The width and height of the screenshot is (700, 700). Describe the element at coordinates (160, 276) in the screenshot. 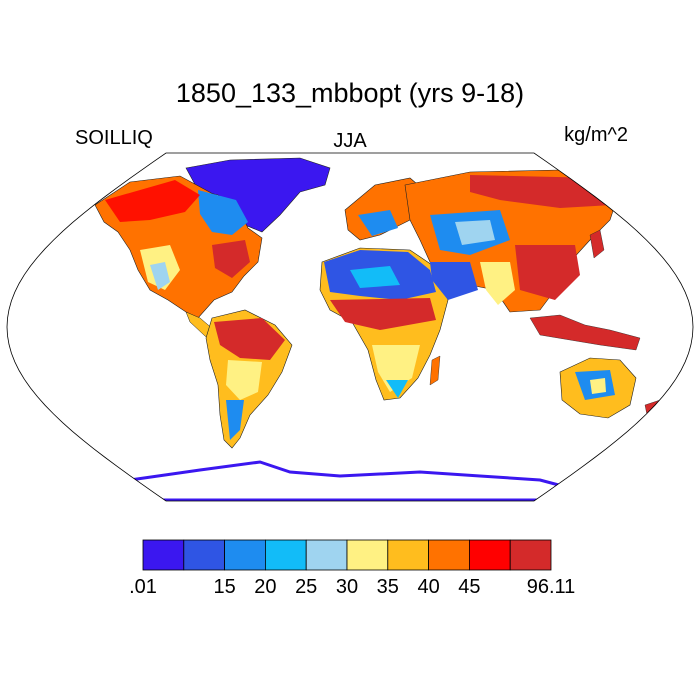

I see `na-lightblue` at that location.